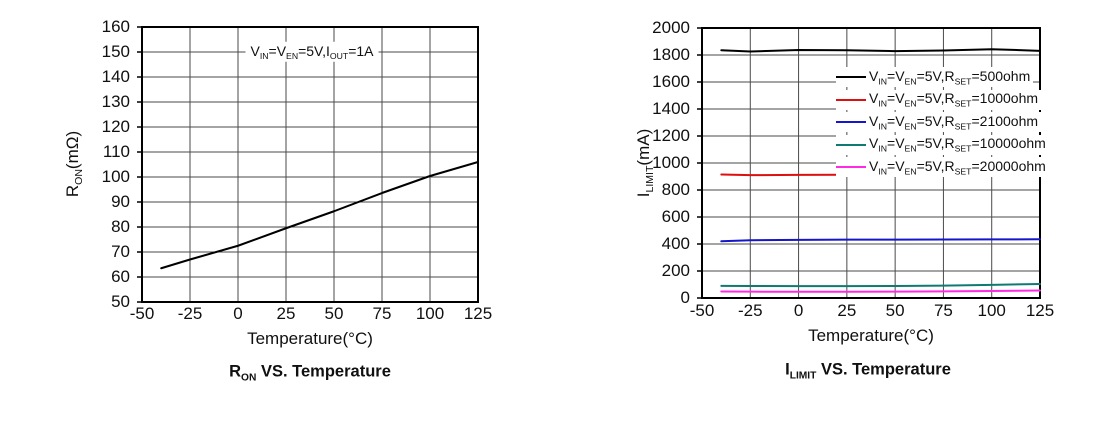 The height and width of the screenshot is (421, 1101). What do you see at coordinates (120, 251) in the screenshot?
I see `y-tick-label: 70` at bounding box center [120, 251].